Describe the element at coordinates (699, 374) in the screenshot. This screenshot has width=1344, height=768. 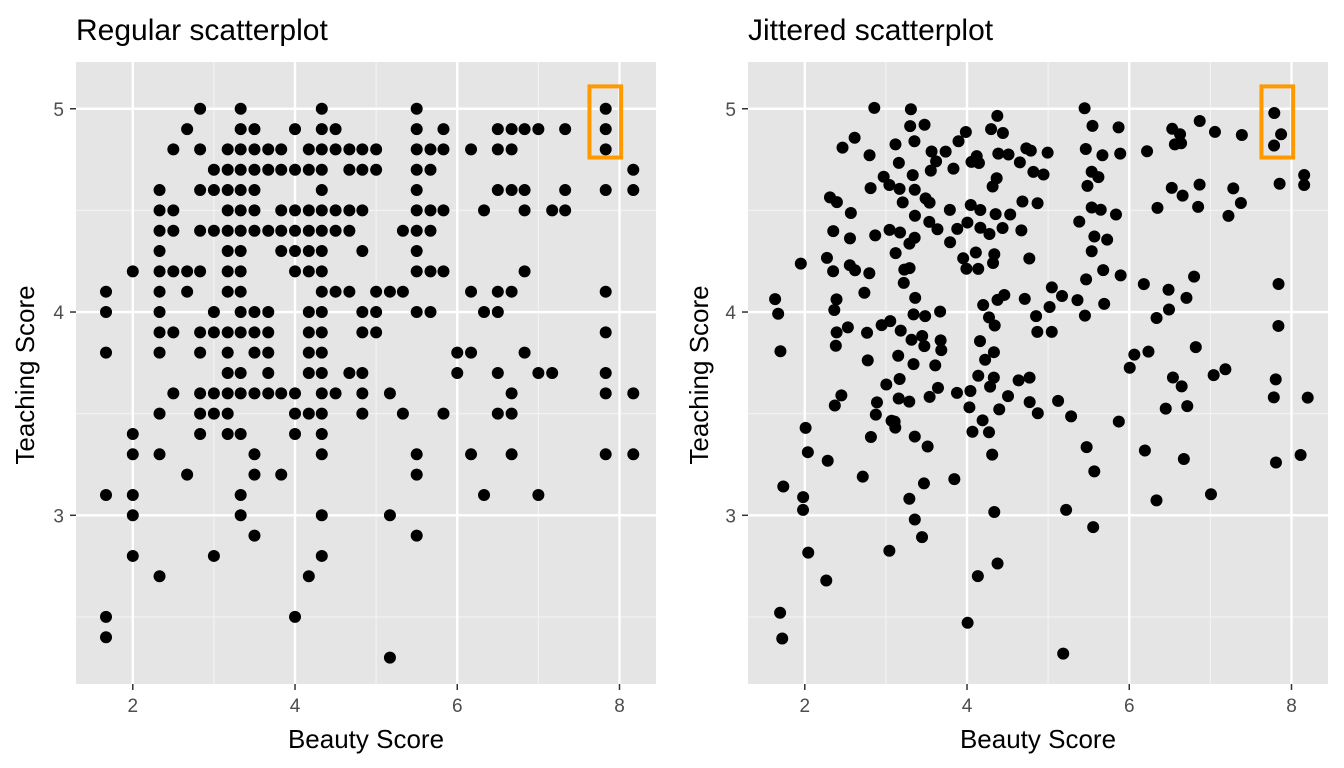
I see `y-axis-title-jittered: Teaching Score` at that location.